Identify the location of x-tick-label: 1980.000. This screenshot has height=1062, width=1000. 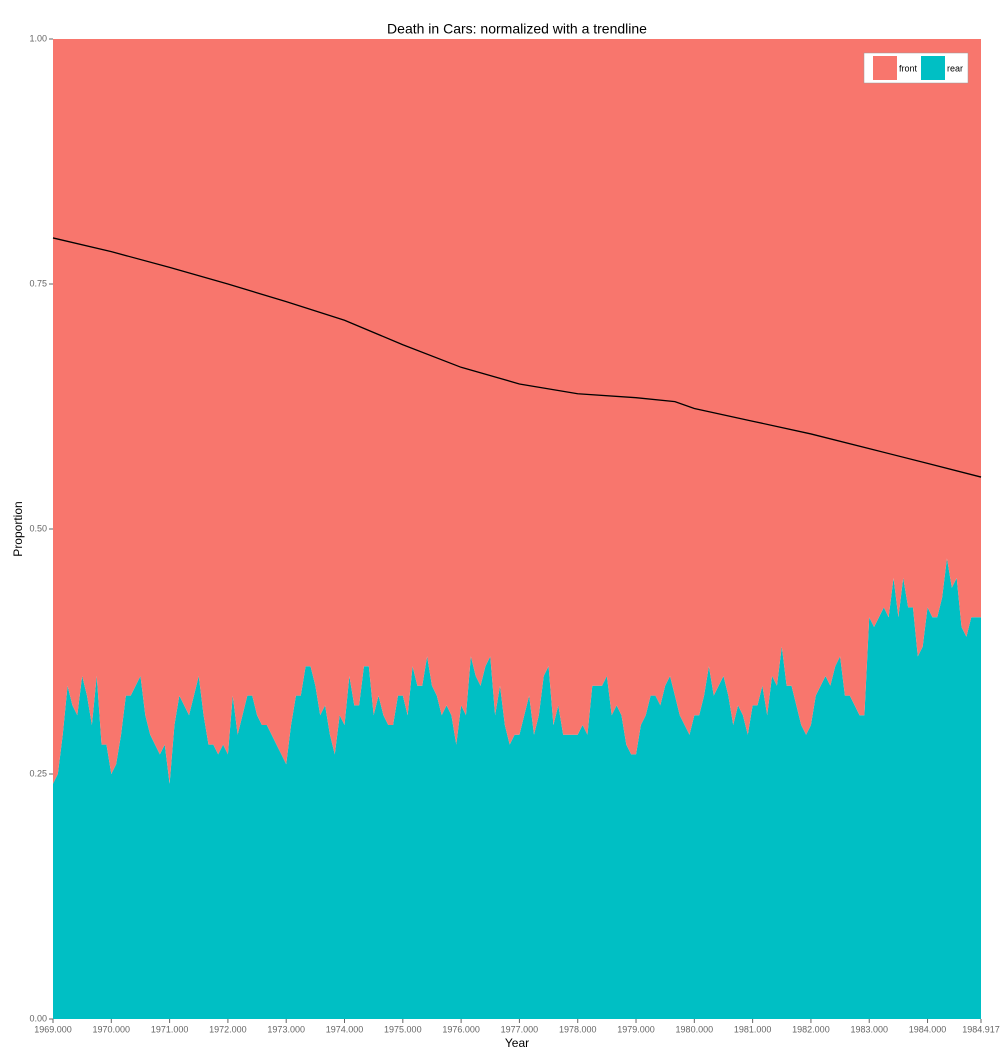
(695, 1029).